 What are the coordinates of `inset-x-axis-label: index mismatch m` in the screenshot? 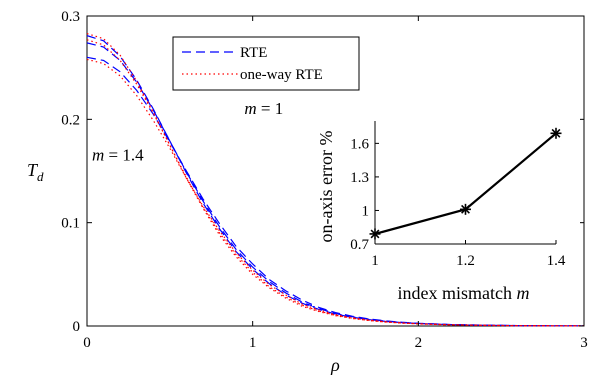 It's located at (464, 293).